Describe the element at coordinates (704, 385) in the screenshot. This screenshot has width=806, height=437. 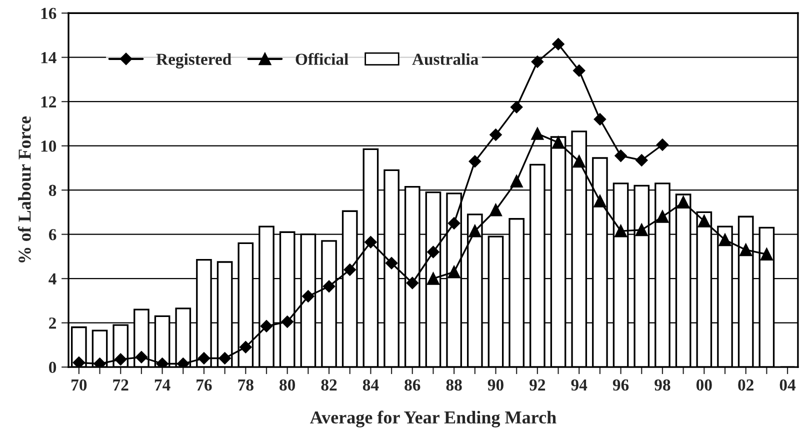
I see `x-tick-label: 00` at that location.